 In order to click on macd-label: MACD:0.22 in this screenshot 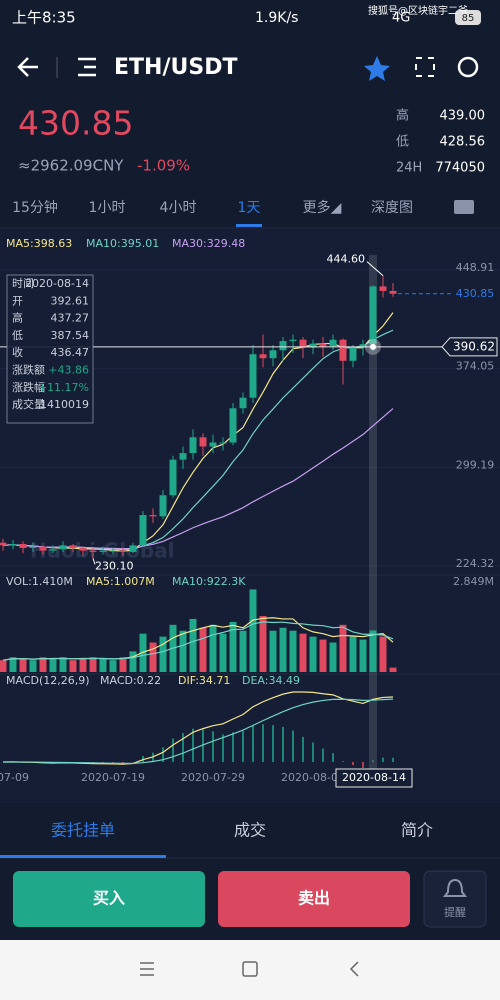, I will do `click(130, 680)`.